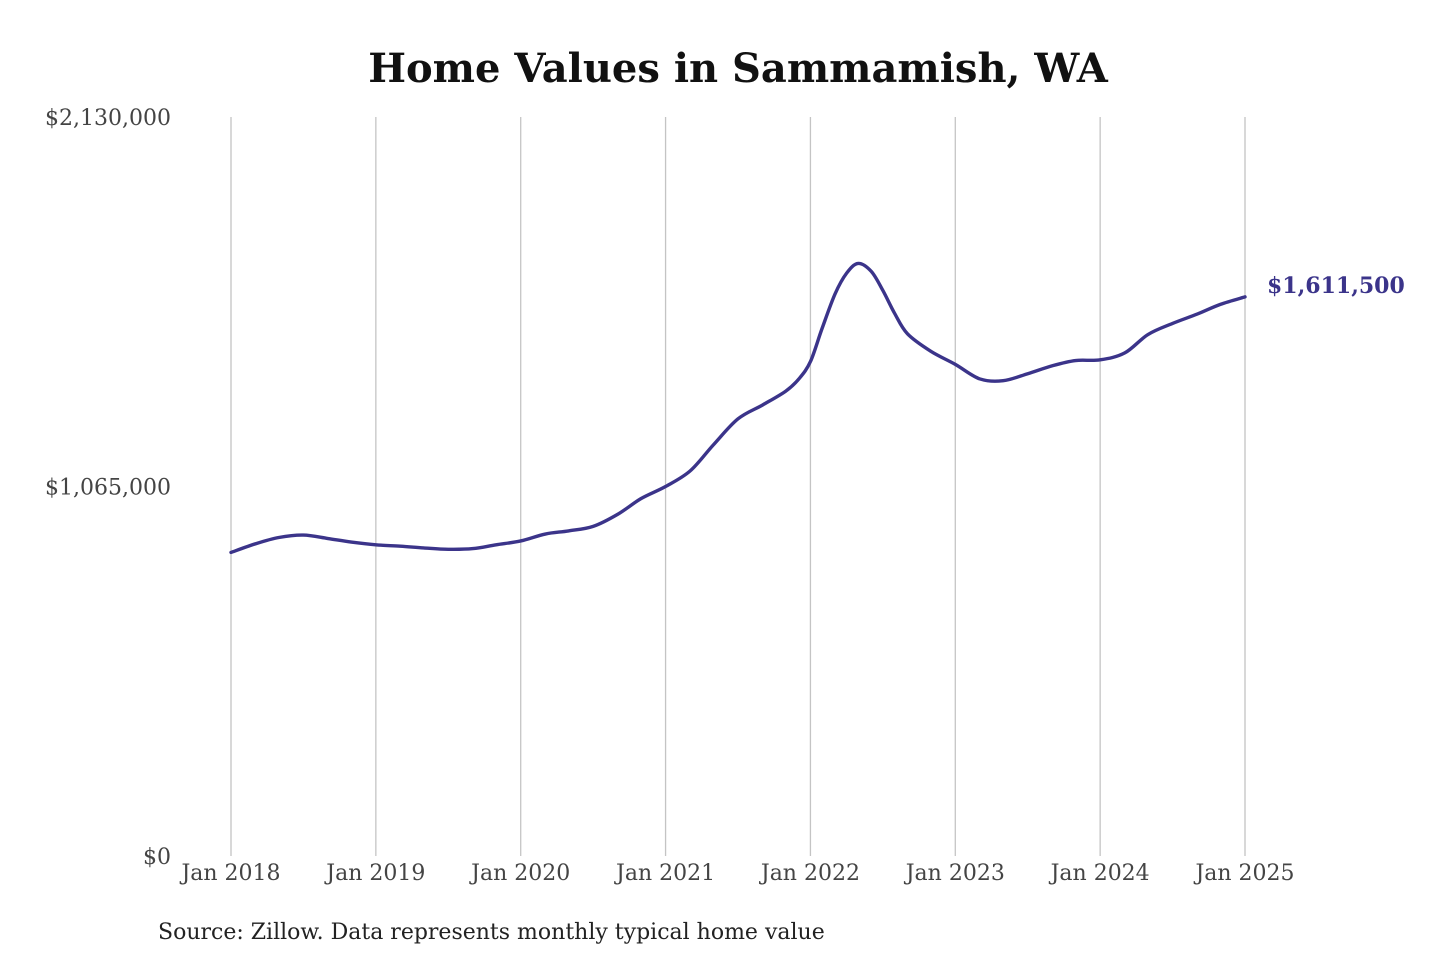 Image resolution: width=1440 pixels, height=960 pixels. What do you see at coordinates (738, 68) in the screenshot?
I see `chart-title: Home Values in Sammamish, WA` at bounding box center [738, 68].